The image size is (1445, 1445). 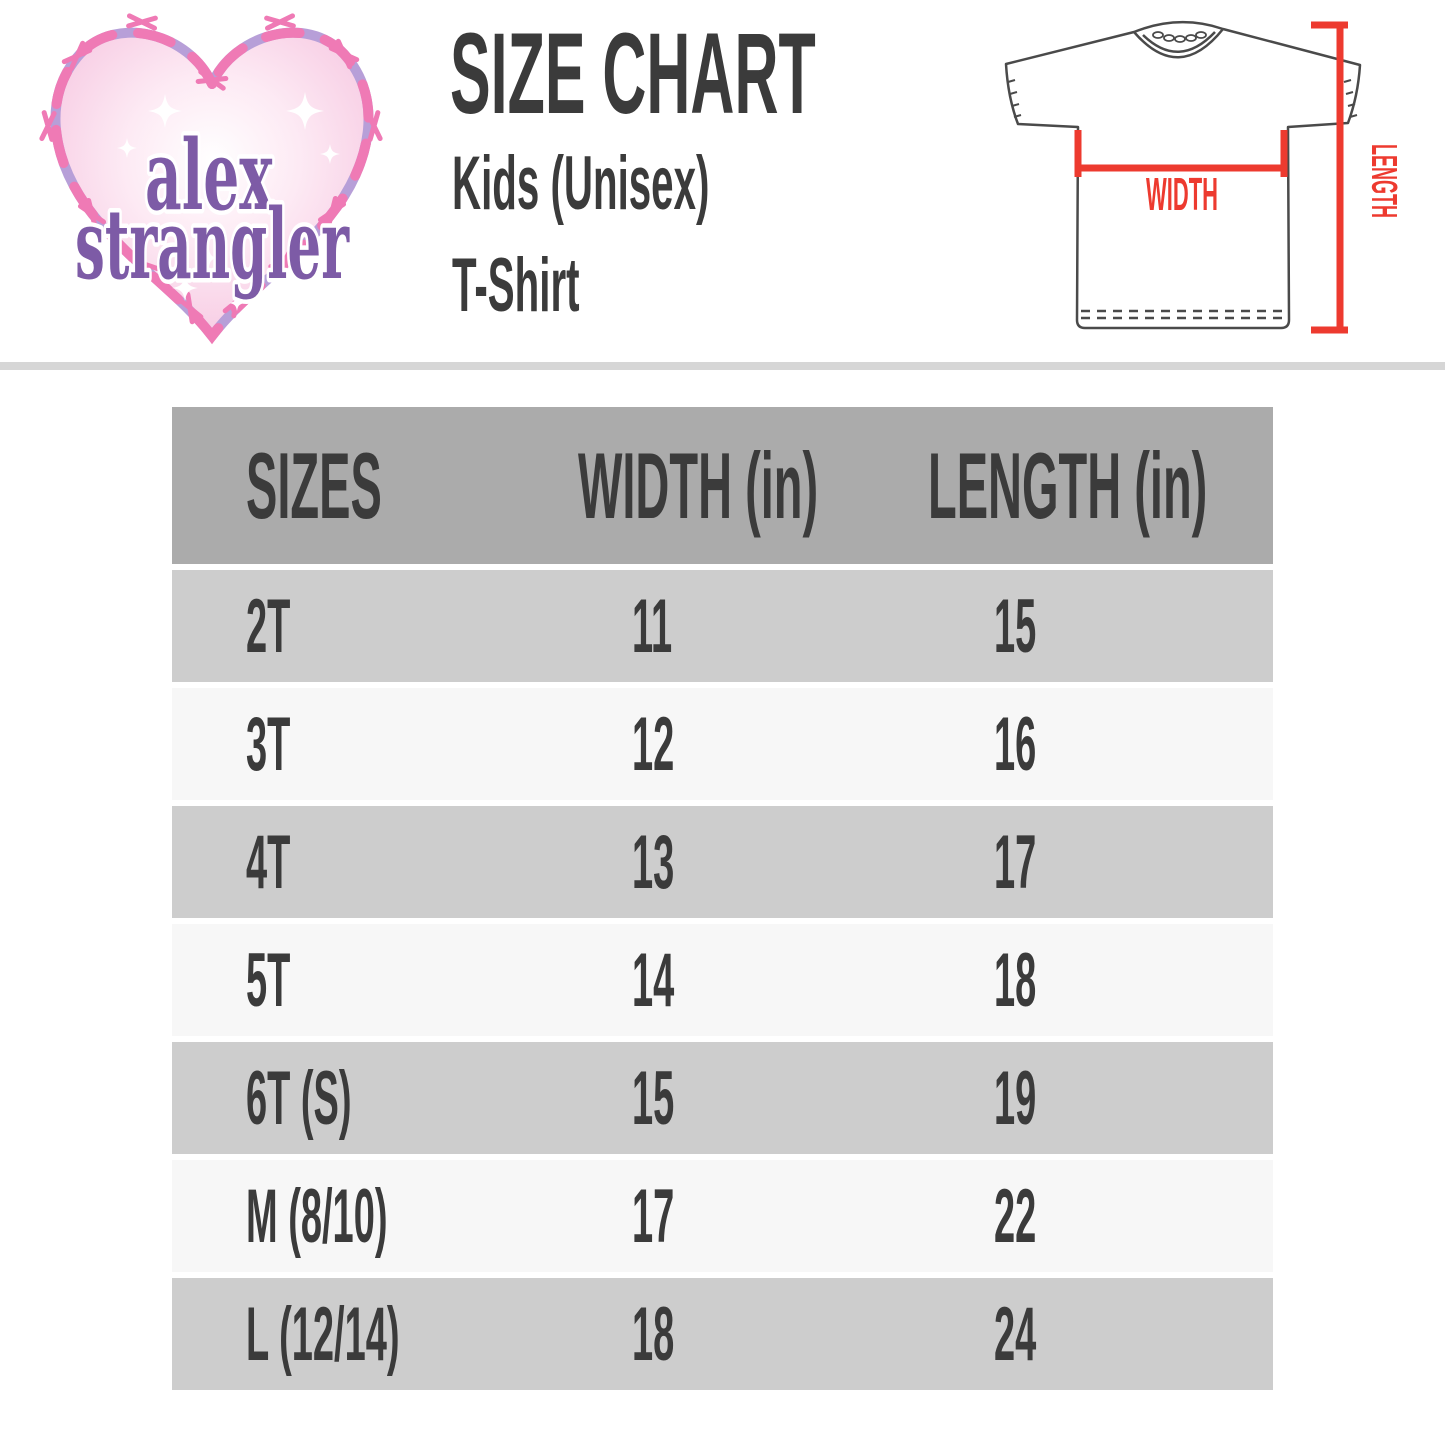 I want to click on width-cell: 12, so click(x=653, y=744).